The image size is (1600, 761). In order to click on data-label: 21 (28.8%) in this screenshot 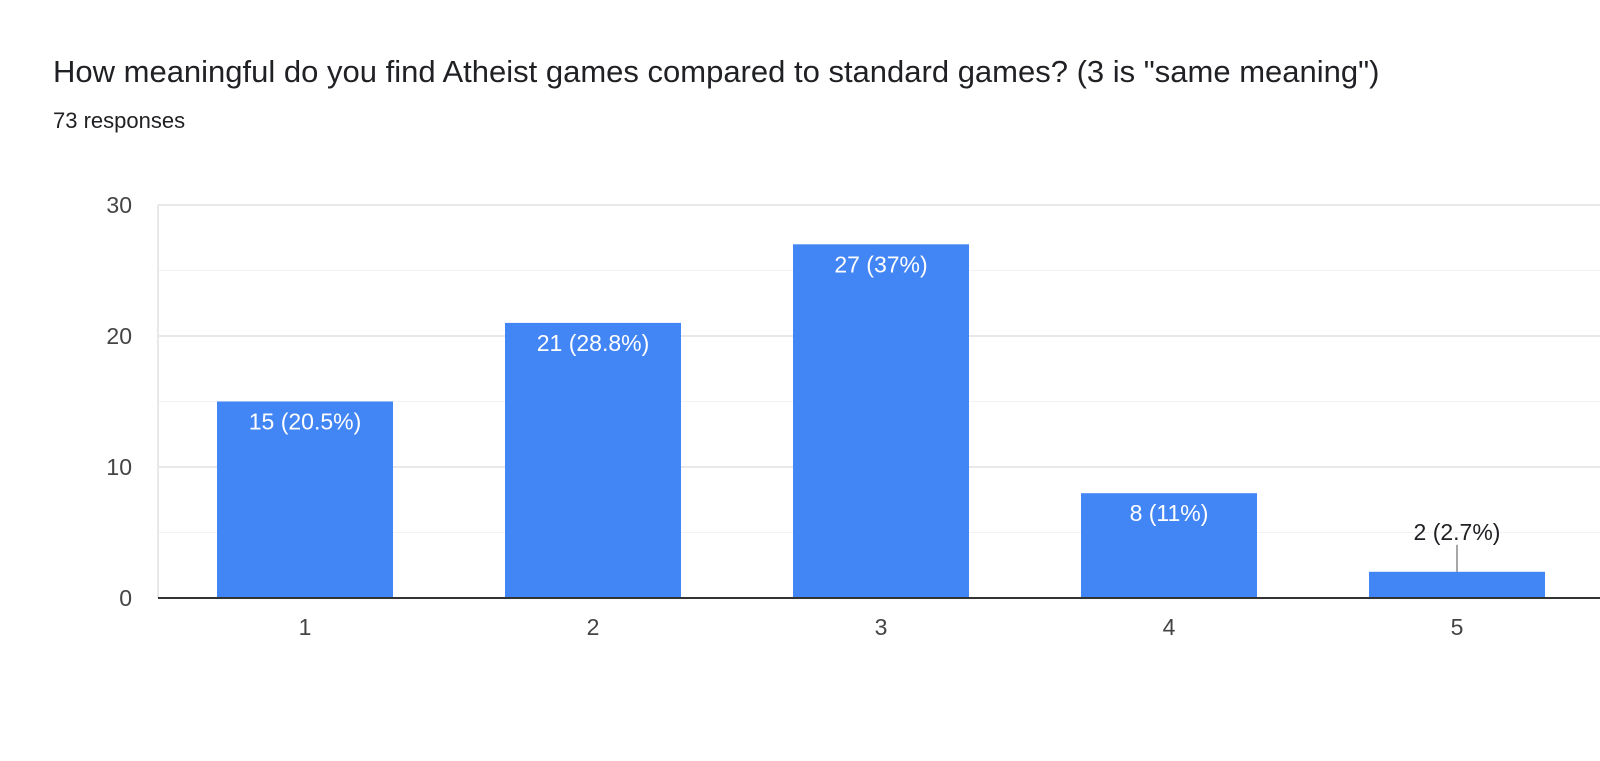, I will do `click(593, 343)`.